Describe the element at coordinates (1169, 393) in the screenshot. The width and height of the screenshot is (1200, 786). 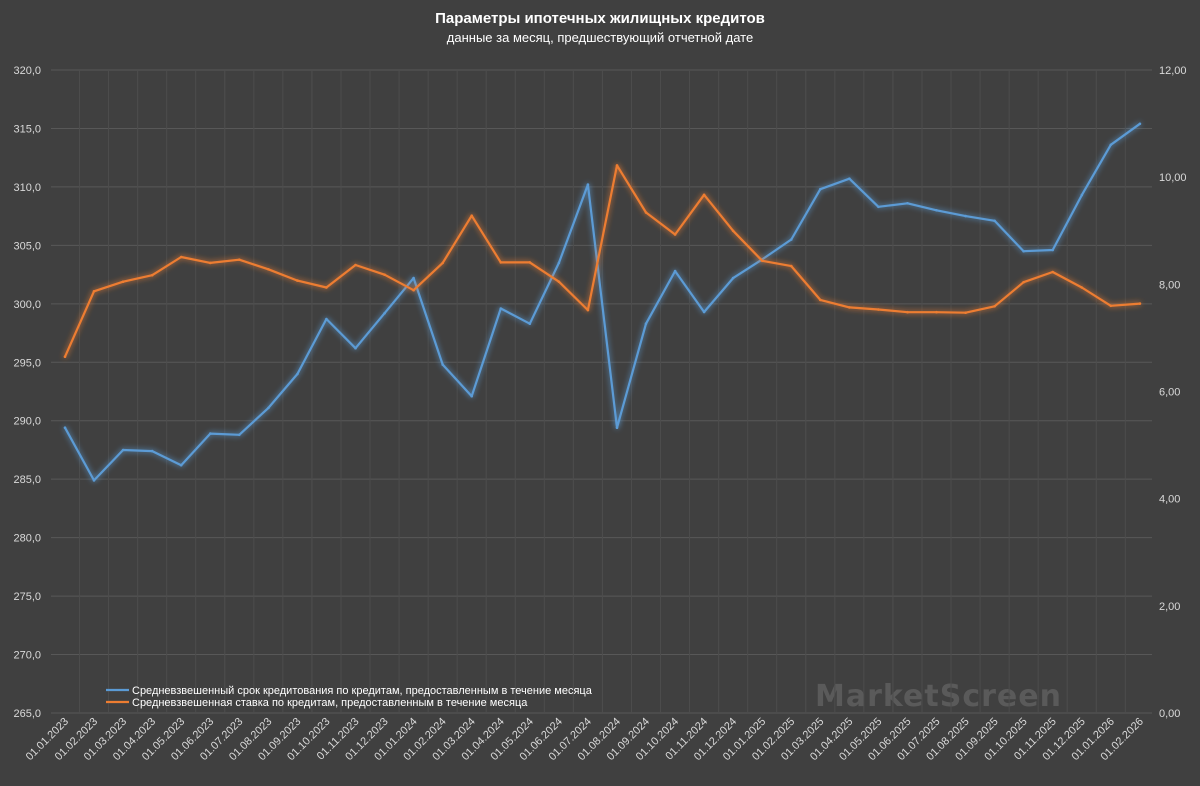
I see `y-right-tick-label: 6,00` at that location.